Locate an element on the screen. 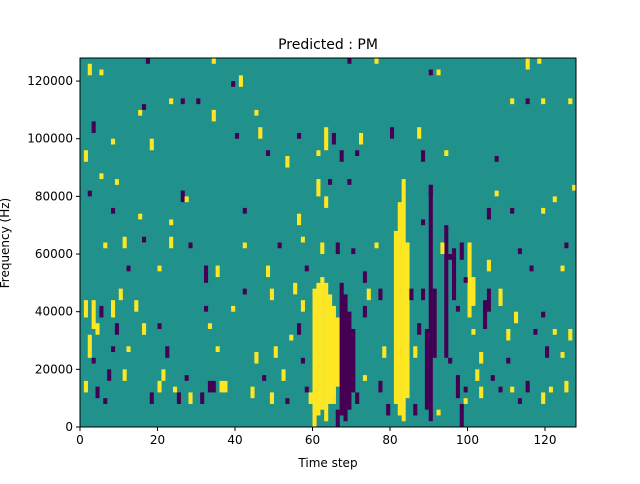  y-axis-label: Frequency (Hz) is located at coordinates (6, 243).